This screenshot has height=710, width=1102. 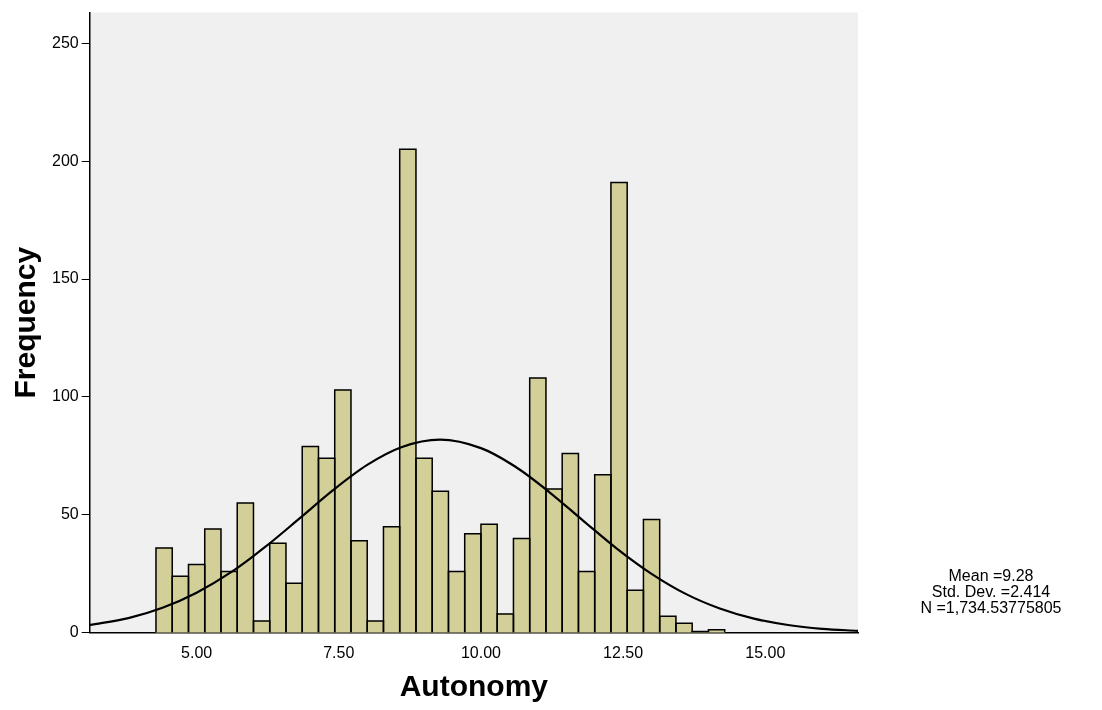 What do you see at coordinates (991, 575) in the screenshot?
I see `text: Mean =9.28` at bounding box center [991, 575].